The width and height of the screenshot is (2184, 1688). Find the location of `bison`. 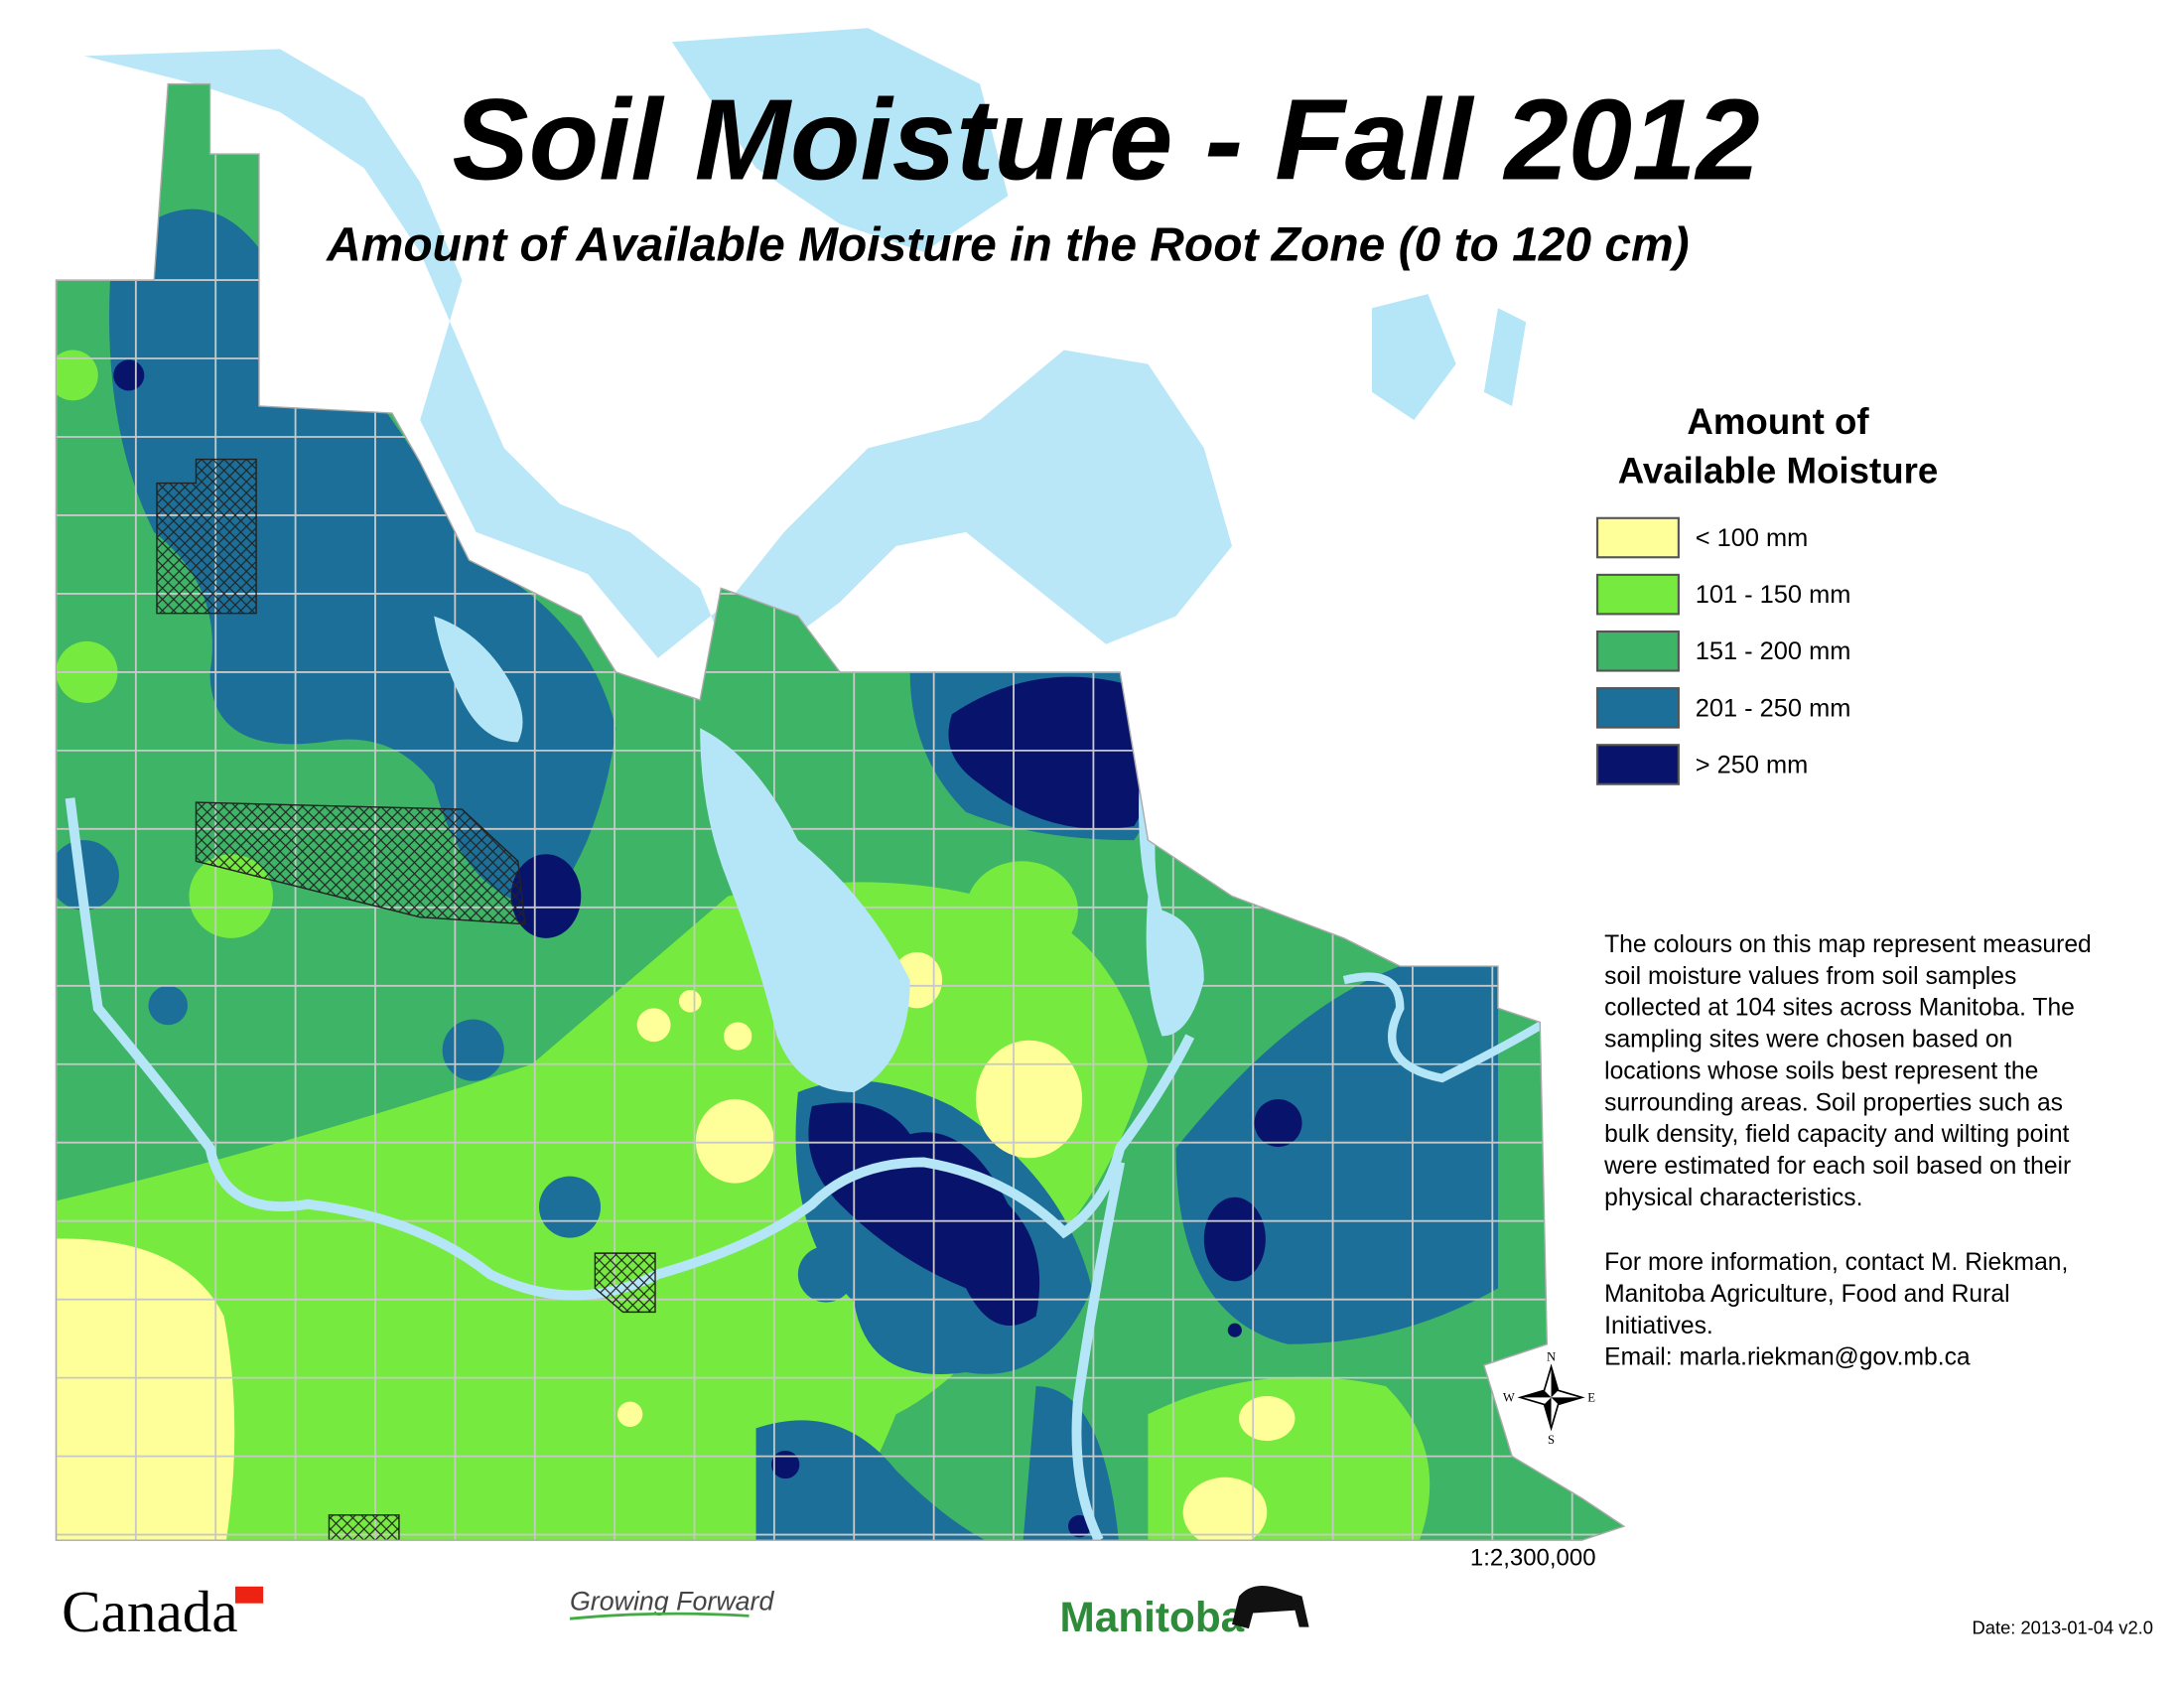

bison is located at coordinates (1270, 1607).